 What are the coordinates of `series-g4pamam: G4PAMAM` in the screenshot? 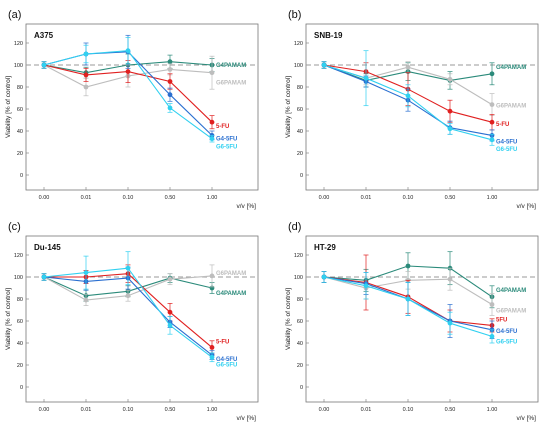 It's located at (143, 287).